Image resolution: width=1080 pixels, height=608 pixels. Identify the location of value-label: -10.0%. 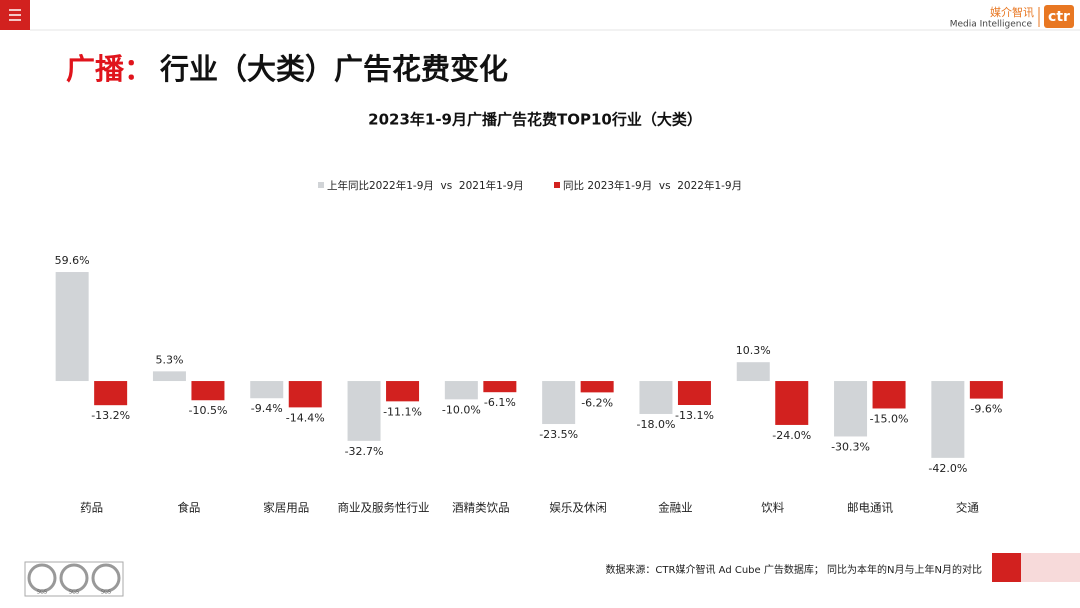
(461, 409).